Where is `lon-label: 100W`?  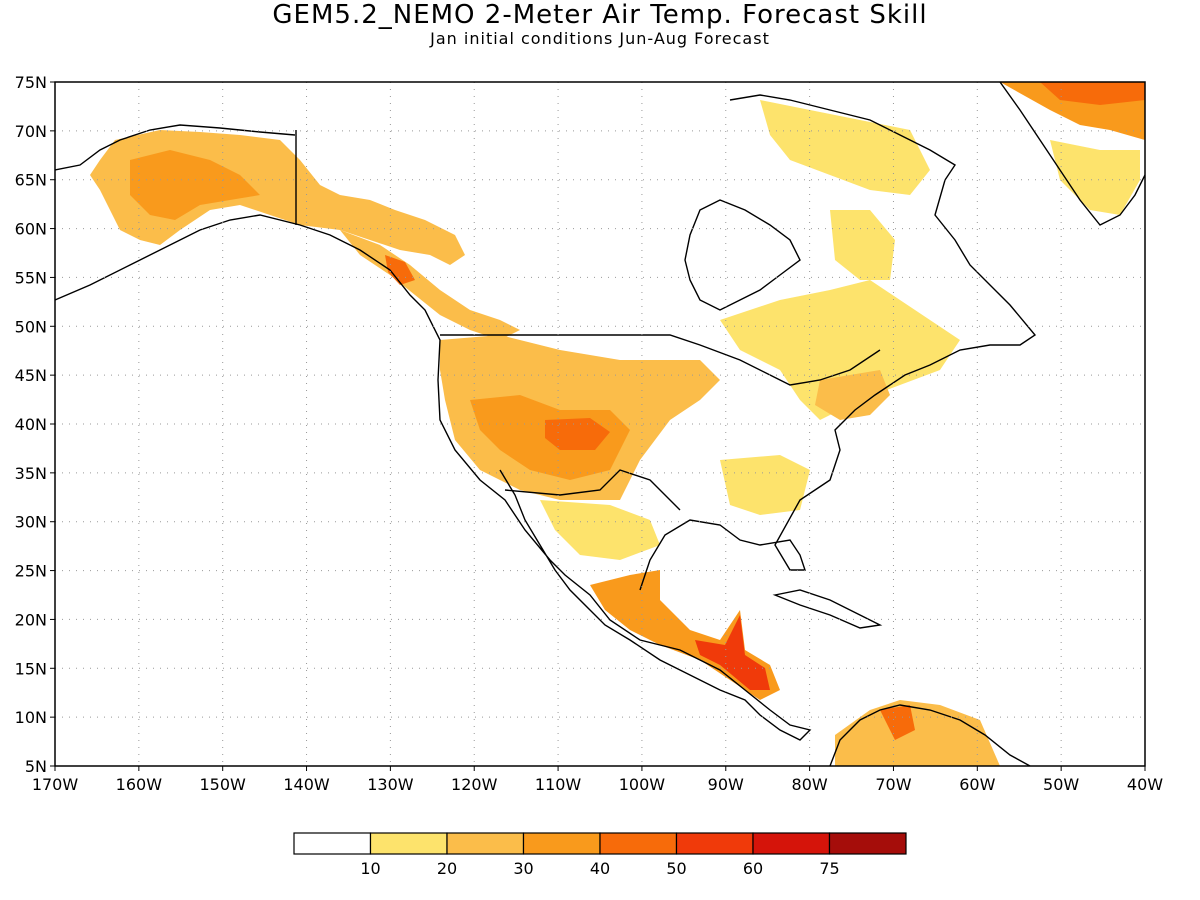 lon-label: 100W is located at coordinates (642, 784).